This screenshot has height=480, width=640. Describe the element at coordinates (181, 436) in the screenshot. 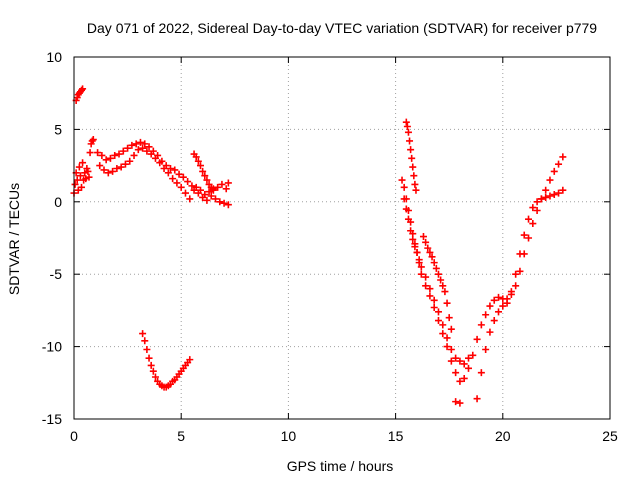

I see `x-tick-label: 5` at that location.